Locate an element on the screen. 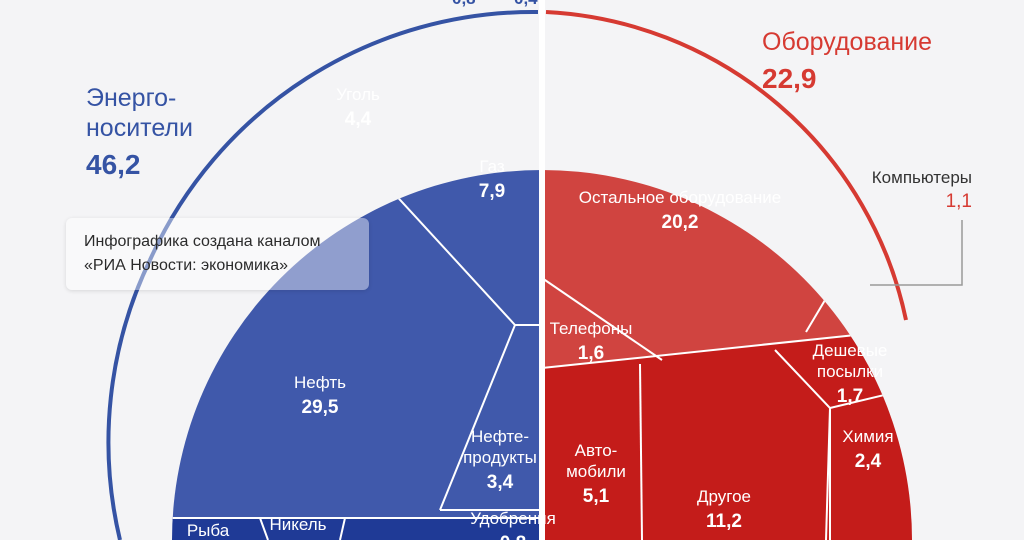 Image resolution: width=1024 pixels, height=540 pixels. group-equipment-value: 22,9 is located at coordinates (789, 78).